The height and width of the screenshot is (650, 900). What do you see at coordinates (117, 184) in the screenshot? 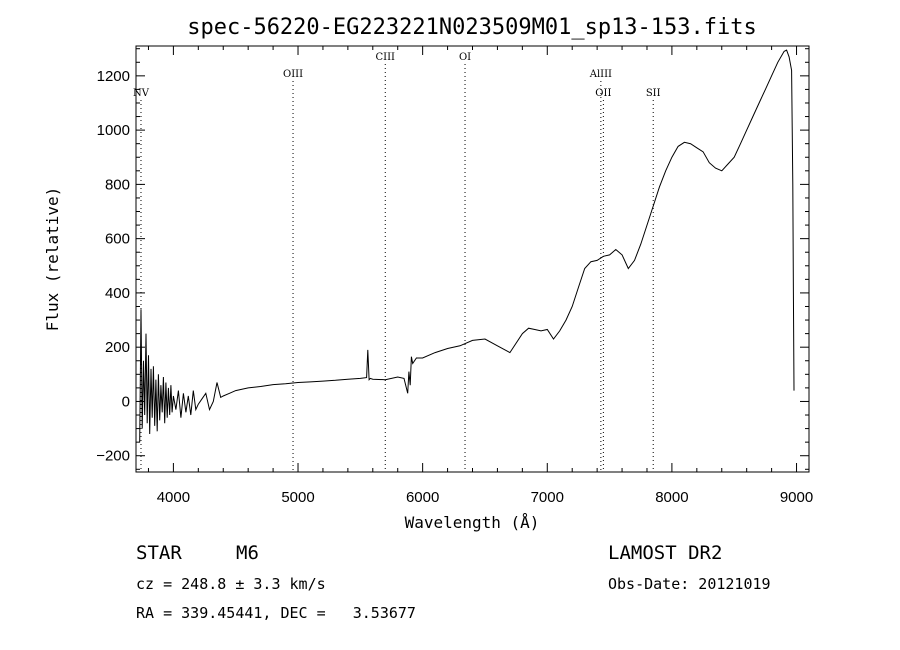
I see `y-tick-label: 800` at bounding box center [117, 184].